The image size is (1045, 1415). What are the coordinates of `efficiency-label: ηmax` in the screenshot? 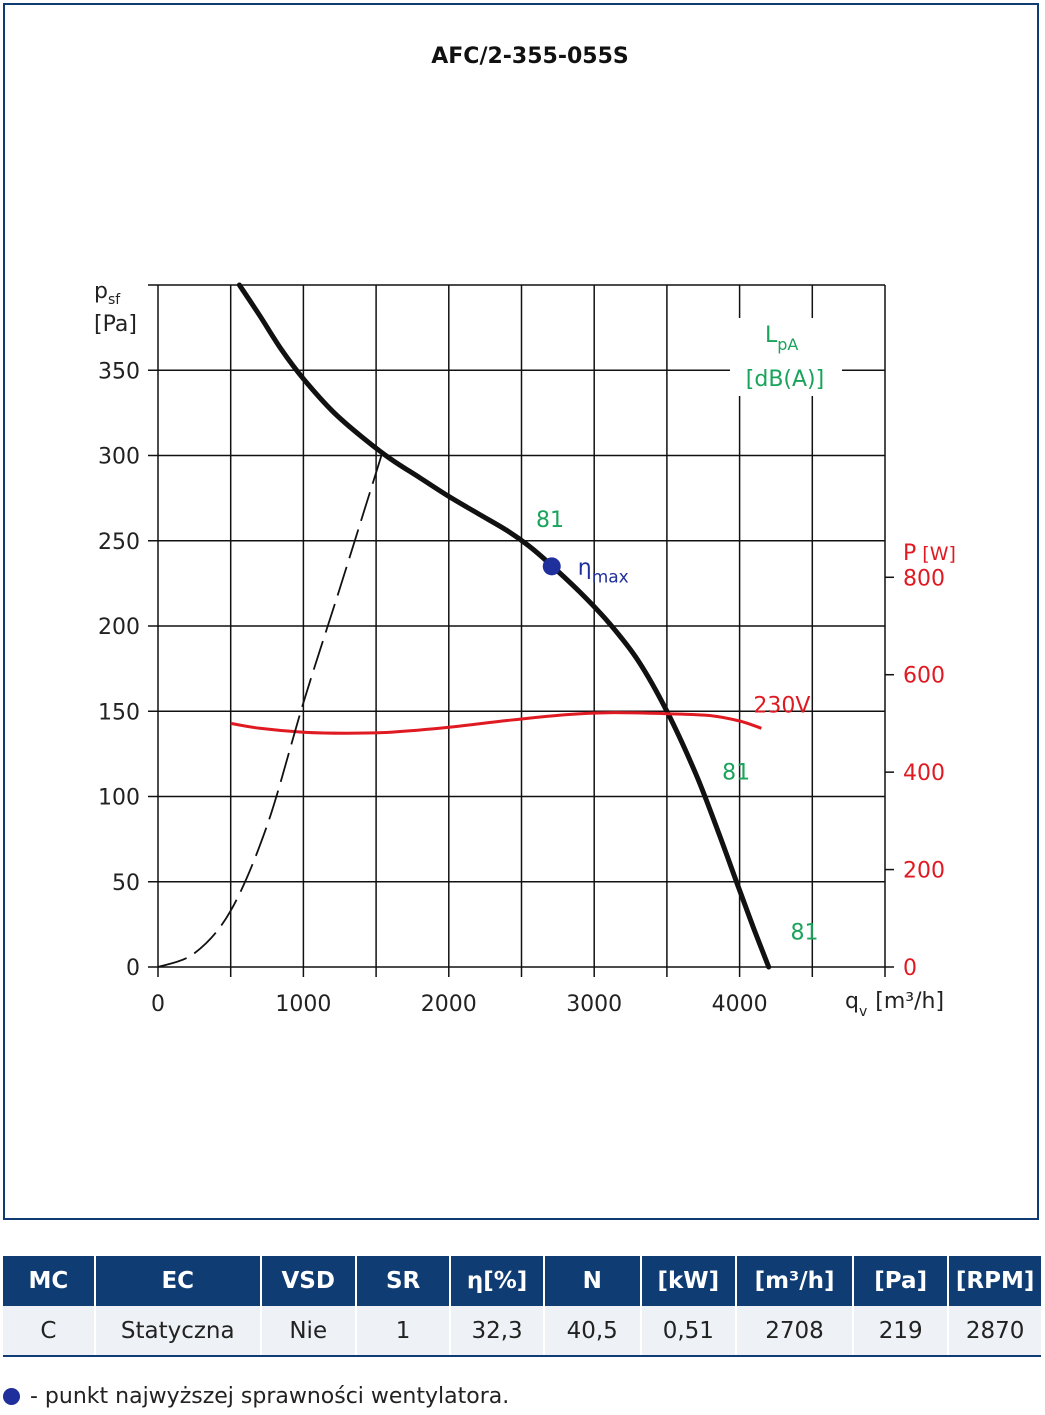 It's located at (603, 571).